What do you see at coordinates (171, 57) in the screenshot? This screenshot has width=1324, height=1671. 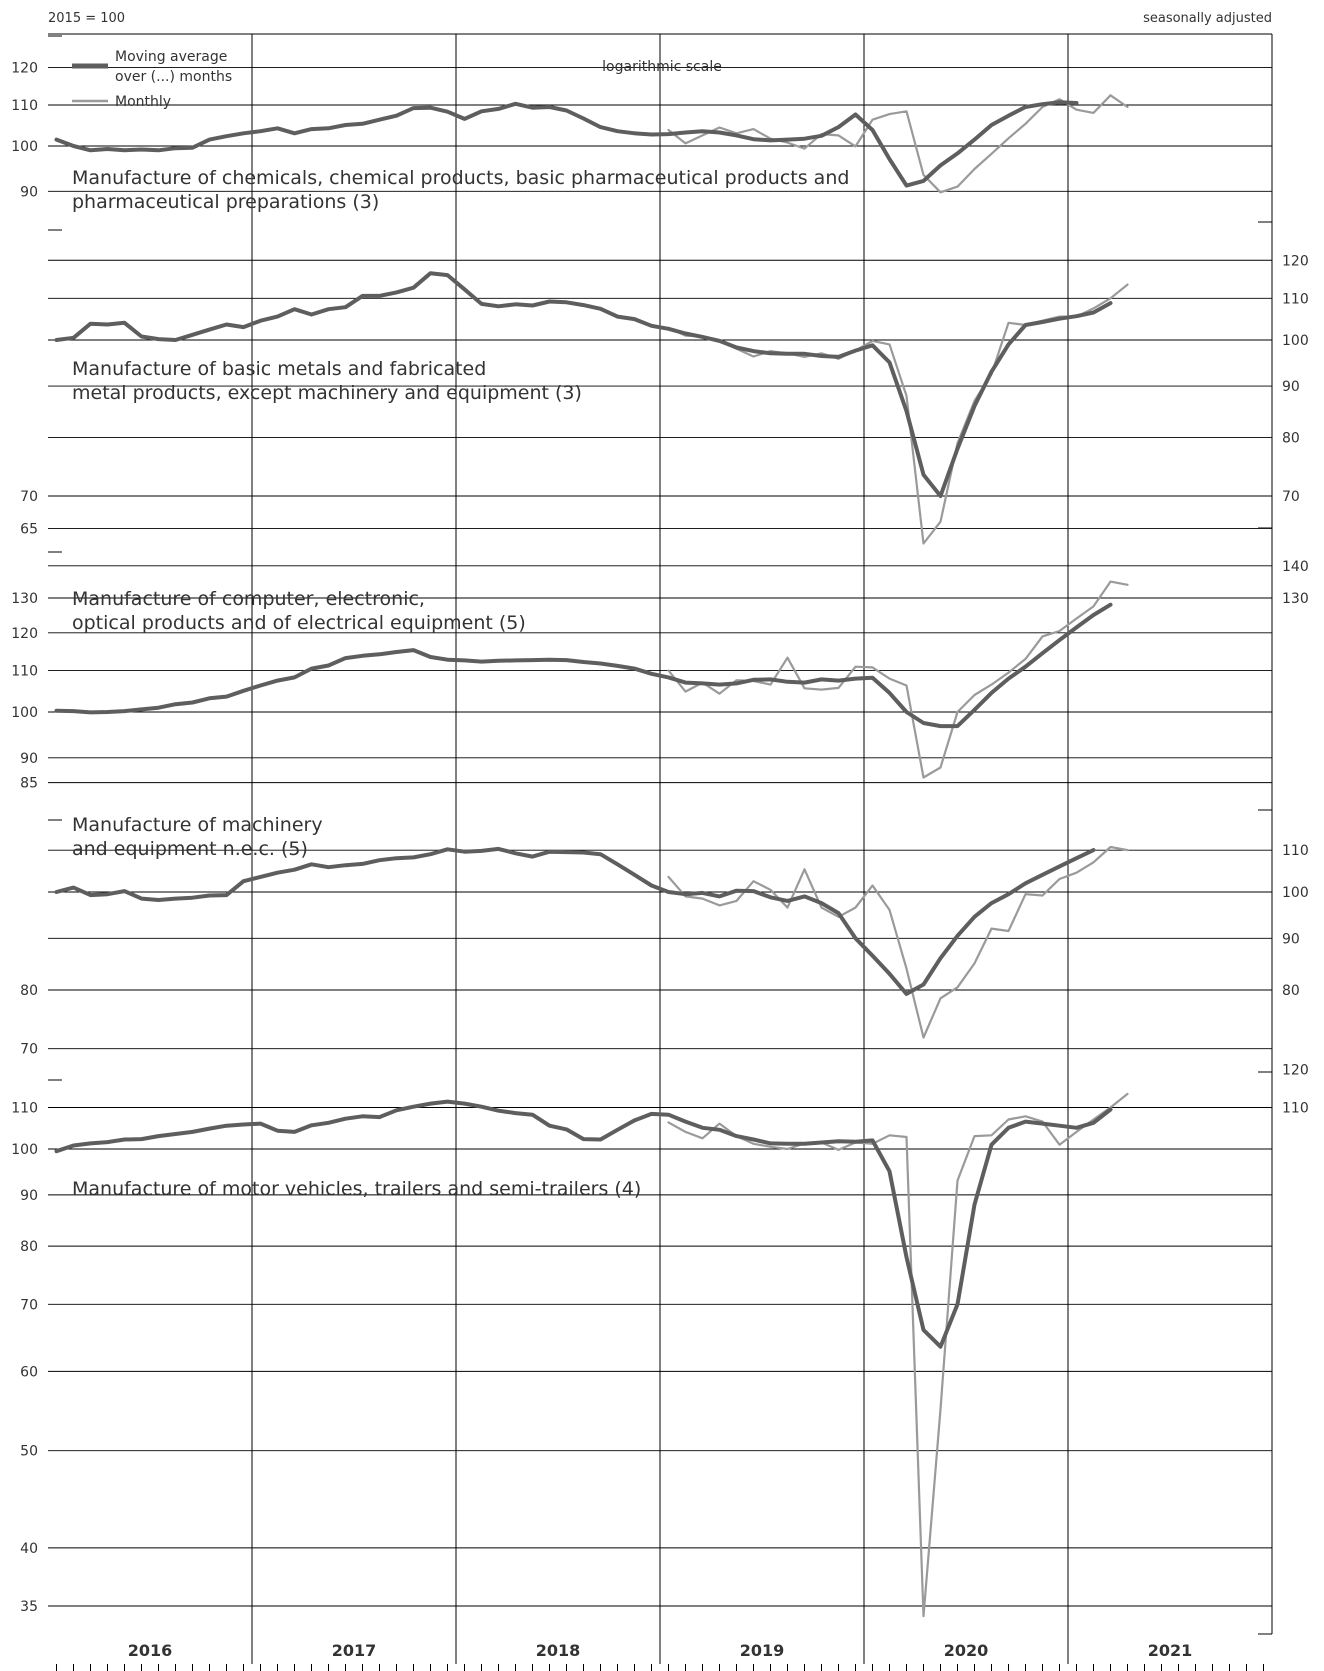 I see `legend-moving-average-label: Moving average` at bounding box center [171, 57].